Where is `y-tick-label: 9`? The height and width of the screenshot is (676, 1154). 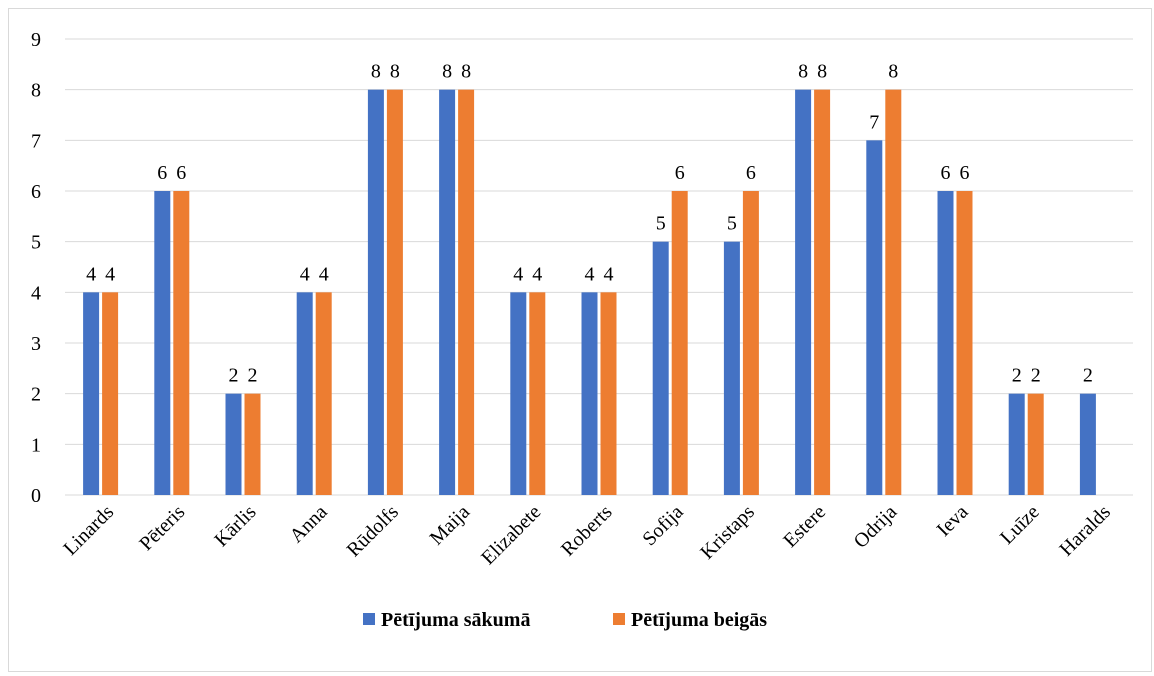
y-tick-label: 9 is located at coordinates (36, 40).